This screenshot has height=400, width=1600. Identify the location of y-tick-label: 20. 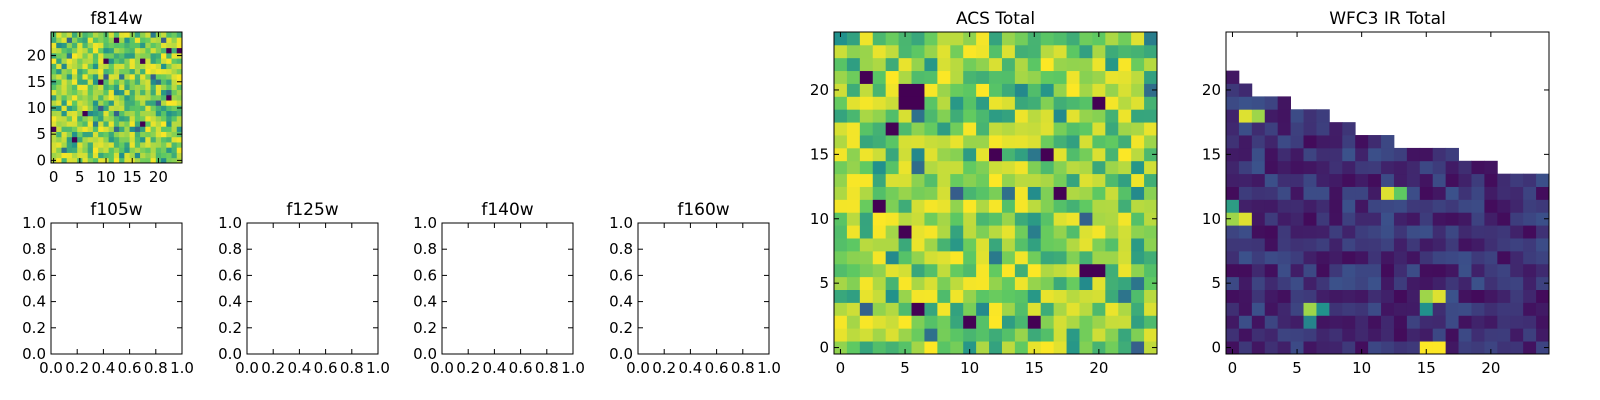
(1211, 90).